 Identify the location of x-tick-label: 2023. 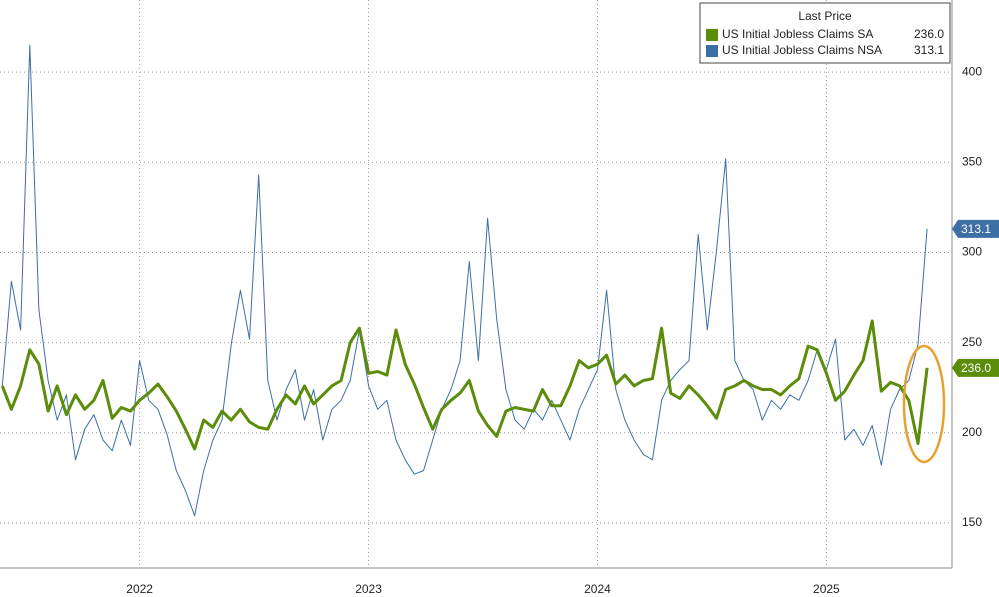
(368, 589).